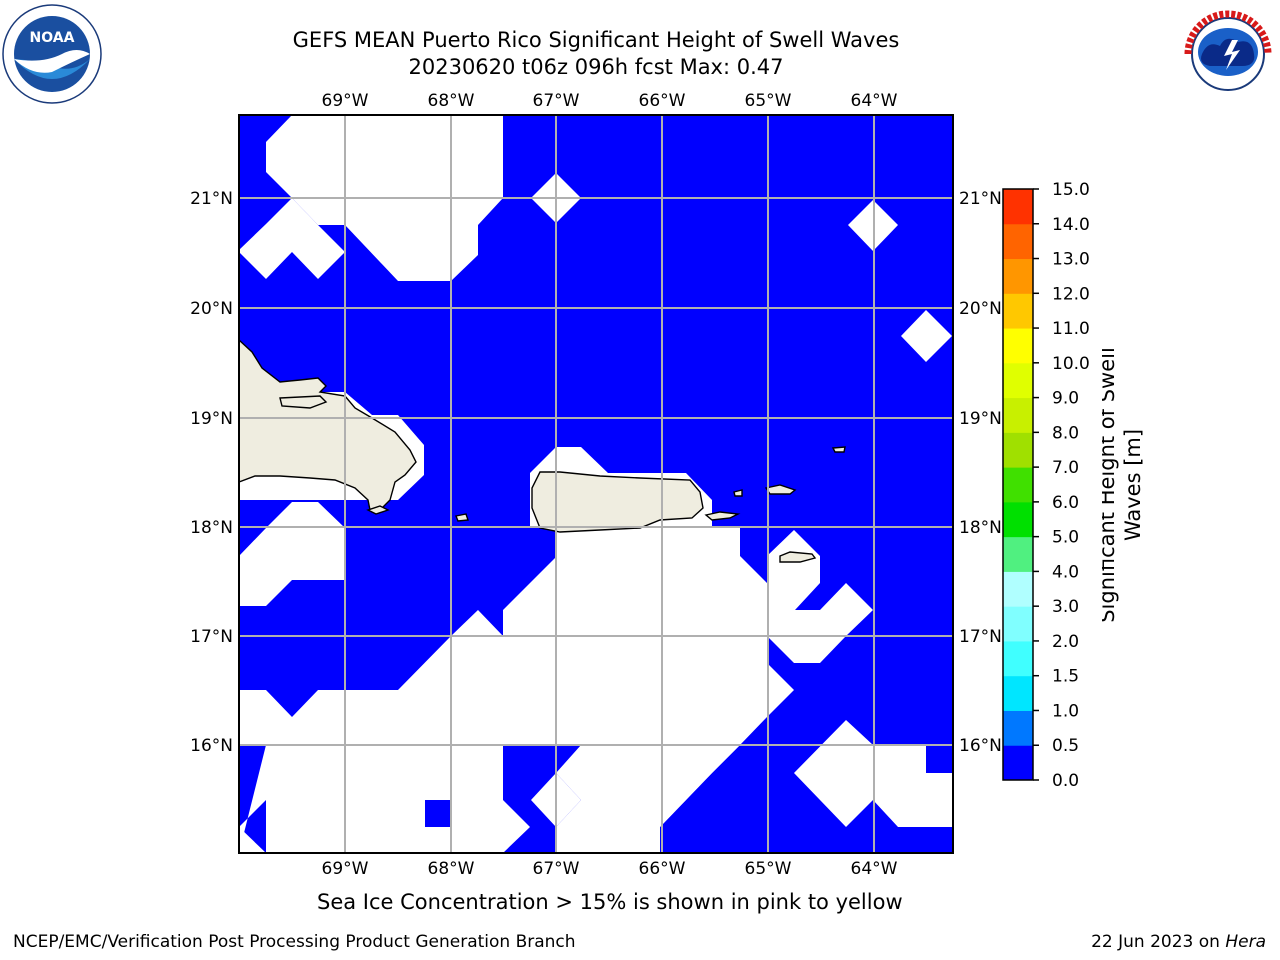 Image resolution: width=1280 pixels, height=960 pixels. I want to click on lat-labels-left: 21°N 20°N 19°N 18°N 17°N 16°N, so click(211, 472).